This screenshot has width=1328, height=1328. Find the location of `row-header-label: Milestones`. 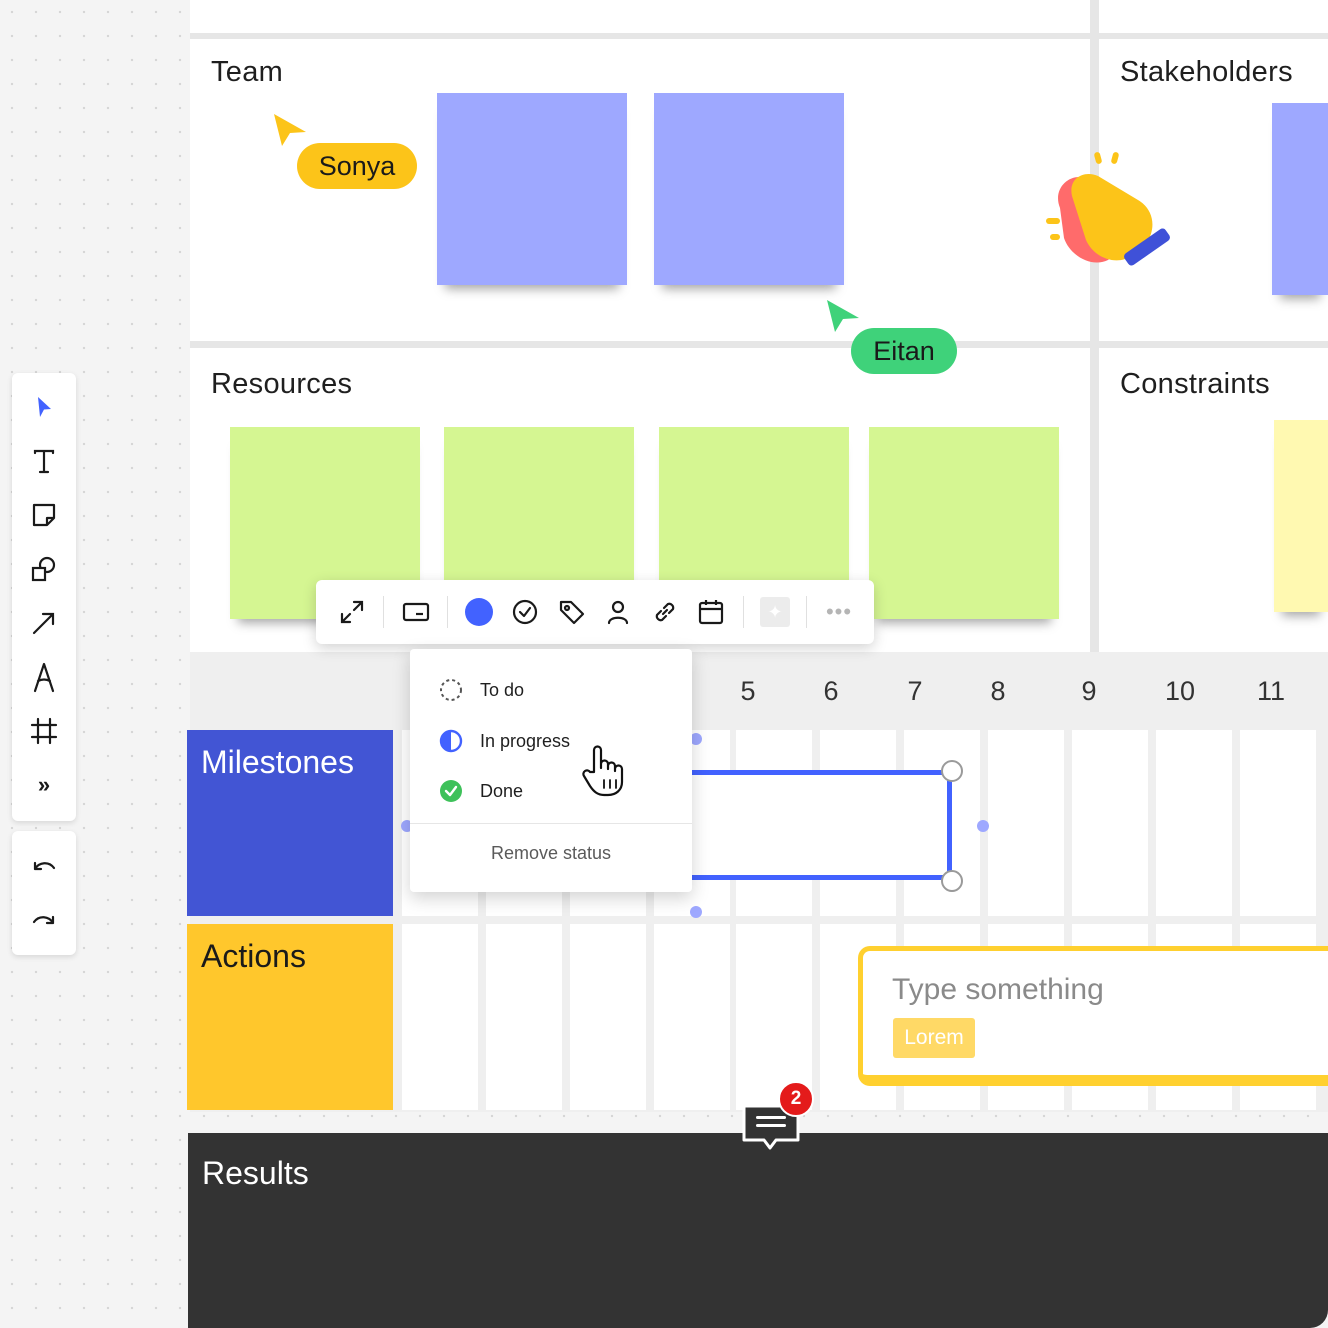

row-header-label: Milestones is located at coordinates (277, 762).